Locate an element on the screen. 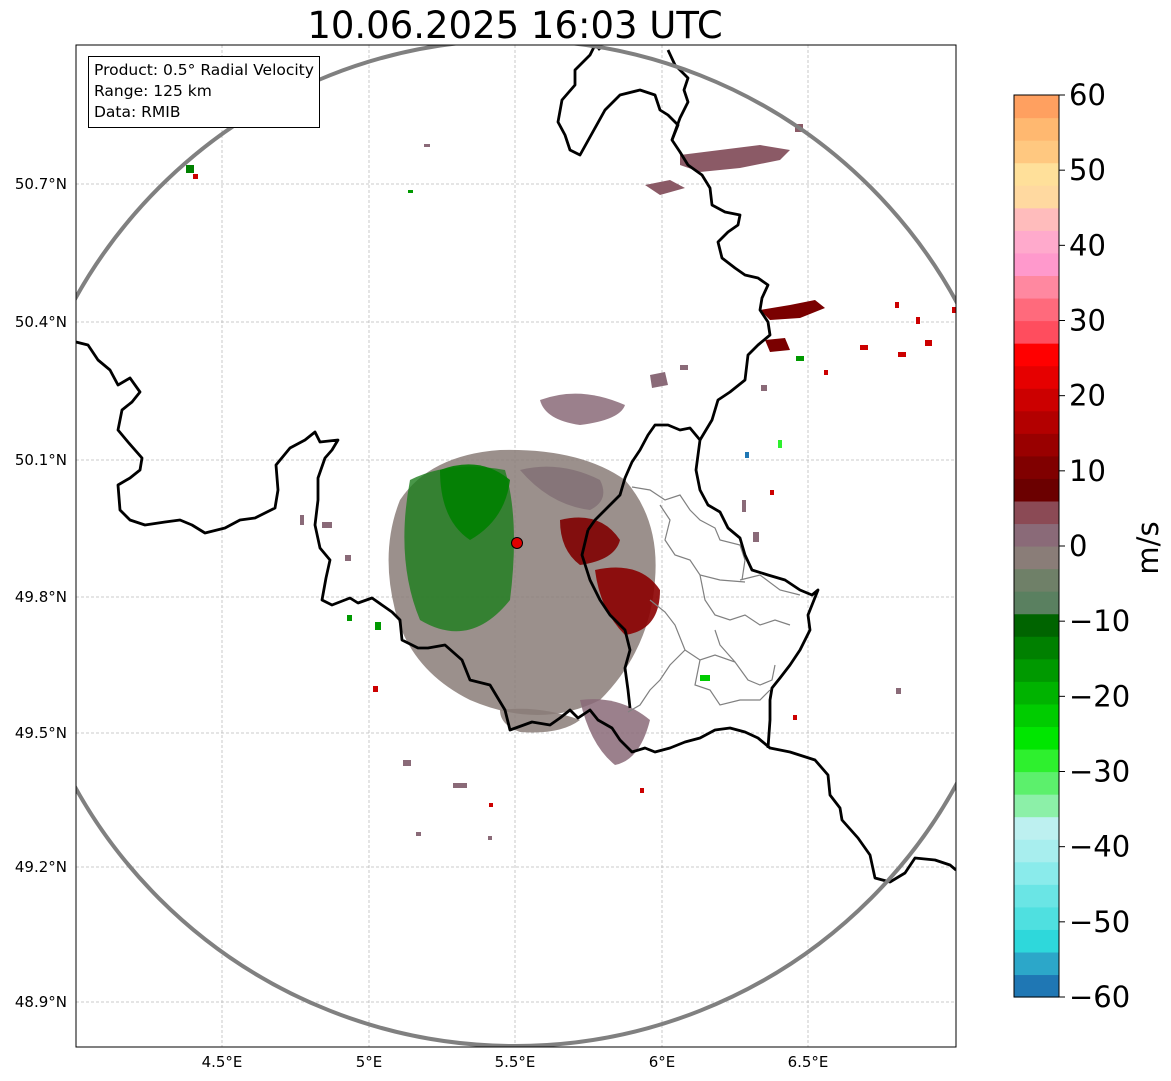 Image resolution: width=1171 pixels, height=1081 pixels. lon-tick-label: 4.5°E is located at coordinates (222, 1062).